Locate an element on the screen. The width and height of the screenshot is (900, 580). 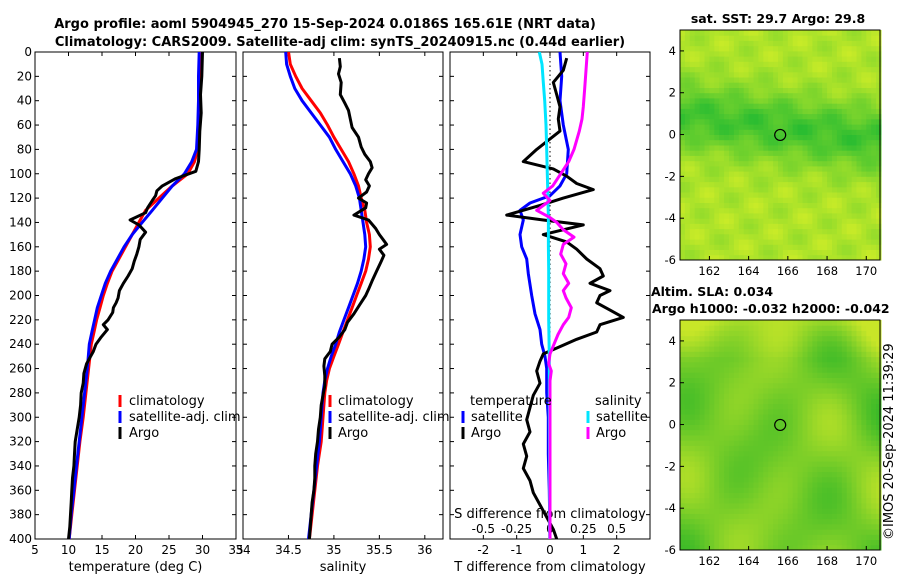
y-tick-label: 40 is located at coordinates (24, 101).